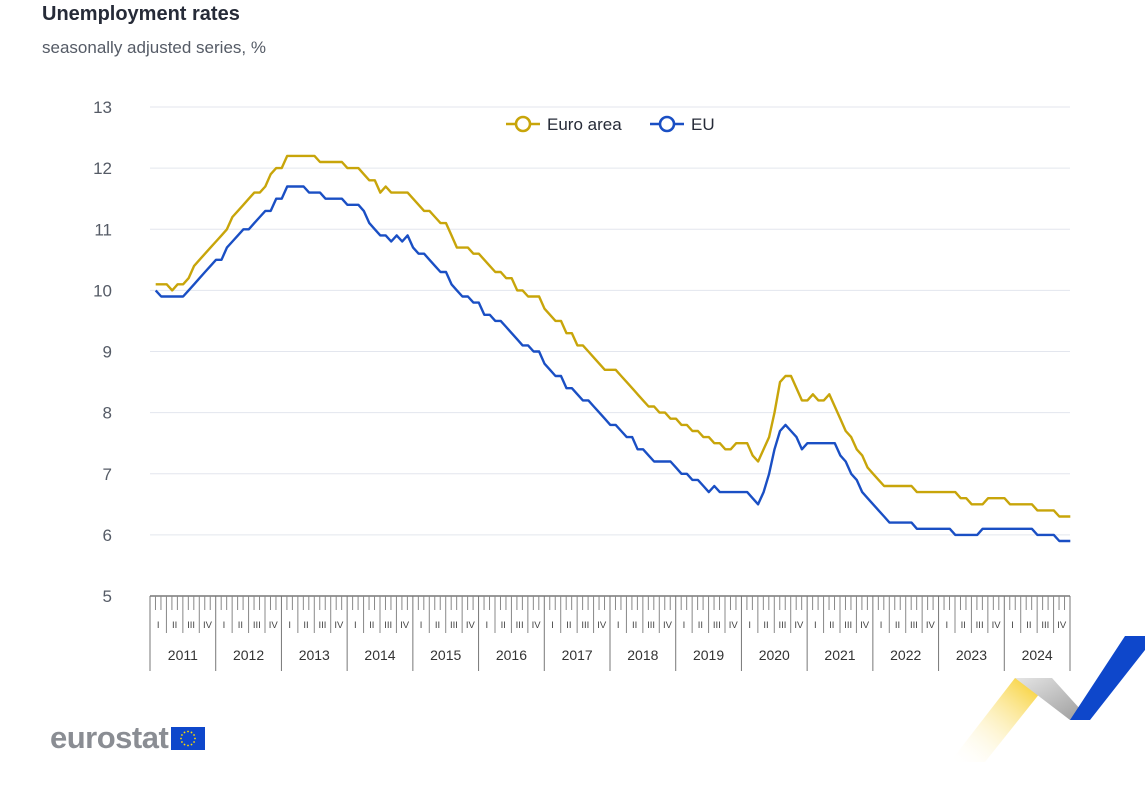 The height and width of the screenshot is (787, 1145). Describe the element at coordinates (839, 655) in the screenshot. I see `year-label: 2021` at that location.